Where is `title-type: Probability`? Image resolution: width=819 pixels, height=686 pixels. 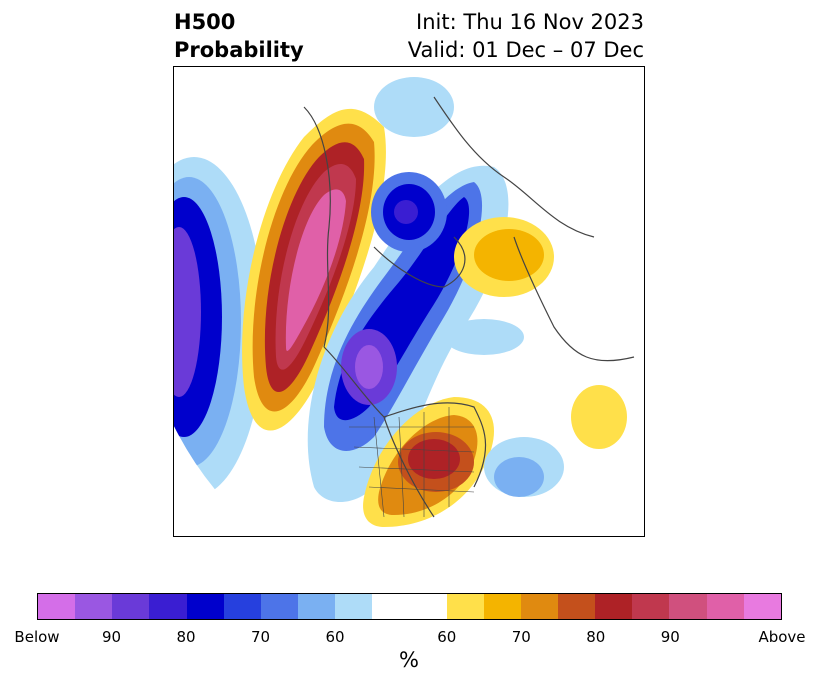
title-type: Probability is located at coordinates (239, 50).